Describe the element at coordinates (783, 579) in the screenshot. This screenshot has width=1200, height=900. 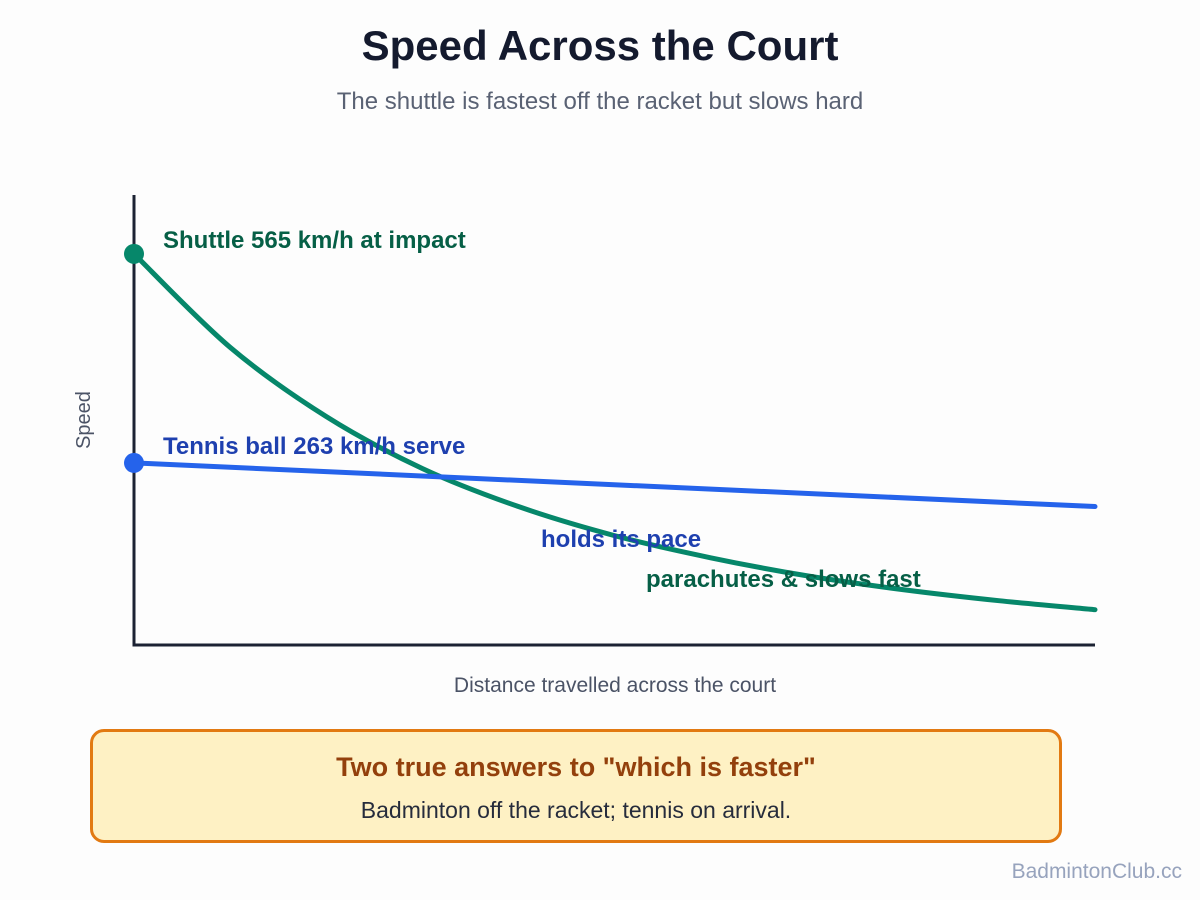
I see `shuttle-trend-label: parachutes & slows fast` at that location.